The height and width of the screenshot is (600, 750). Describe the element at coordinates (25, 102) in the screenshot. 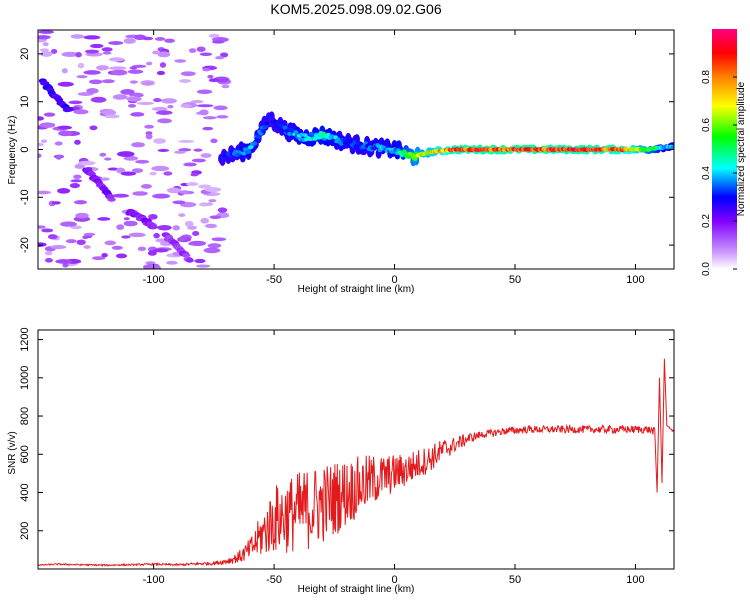

I see `y-tick-label: 10` at that location.